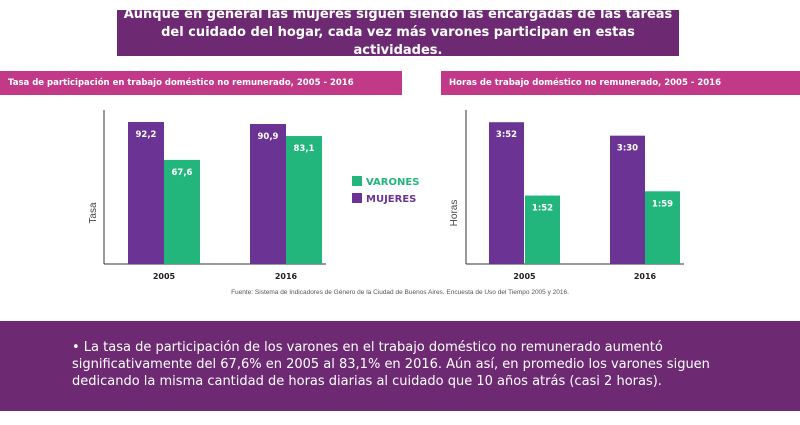 Image resolution: width=800 pixels, height=425 pixels. I want to click on x-tick-label-participation-2005: 2005, so click(164, 276).